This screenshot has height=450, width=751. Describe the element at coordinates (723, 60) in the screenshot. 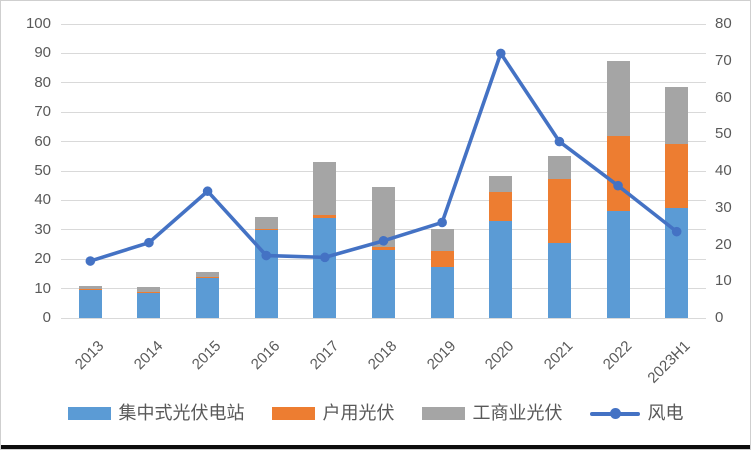

I see `right-axis-tick-label: 70` at that location.